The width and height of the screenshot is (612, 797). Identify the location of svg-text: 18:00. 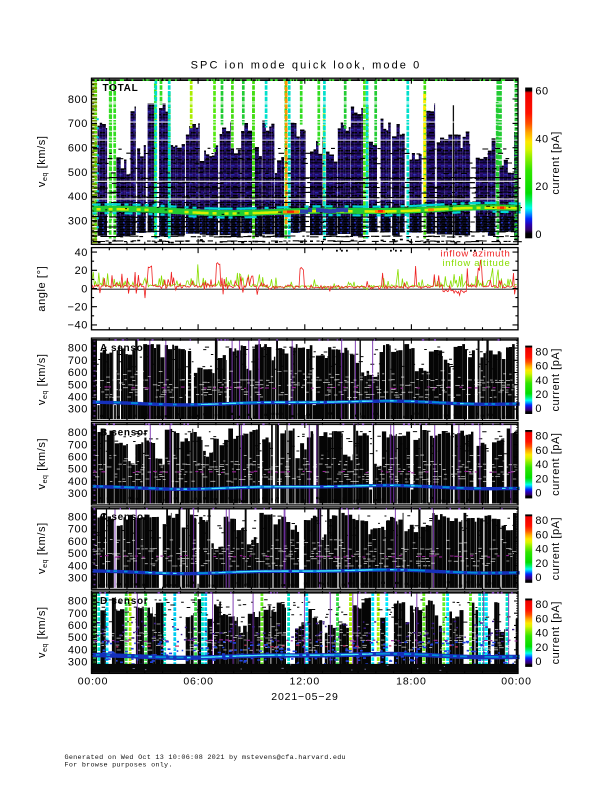
(411, 682).